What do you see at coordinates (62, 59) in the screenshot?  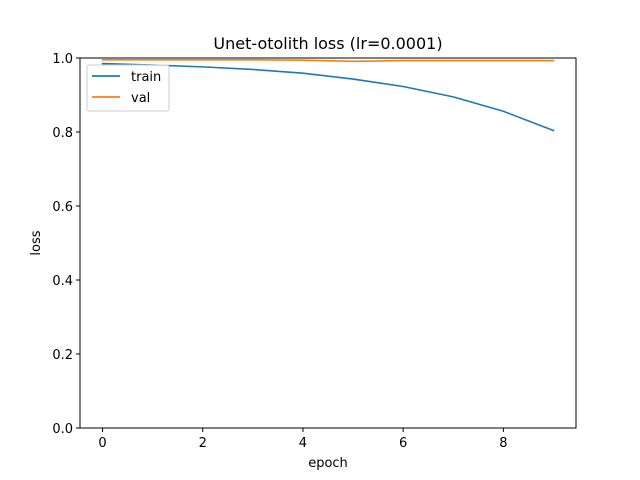 I see `y-tick-label: 1.0` at bounding box center [62, 59].